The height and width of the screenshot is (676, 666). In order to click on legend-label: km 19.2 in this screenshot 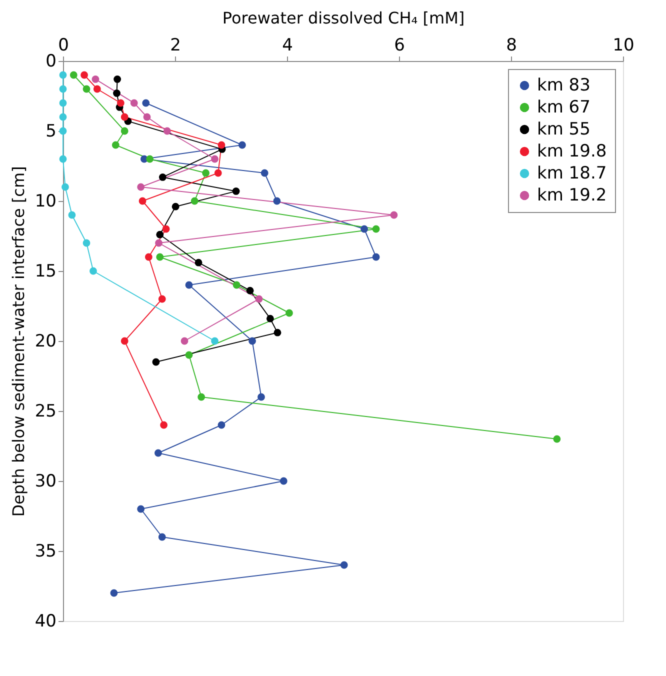, I will do `click(572, 196)`.